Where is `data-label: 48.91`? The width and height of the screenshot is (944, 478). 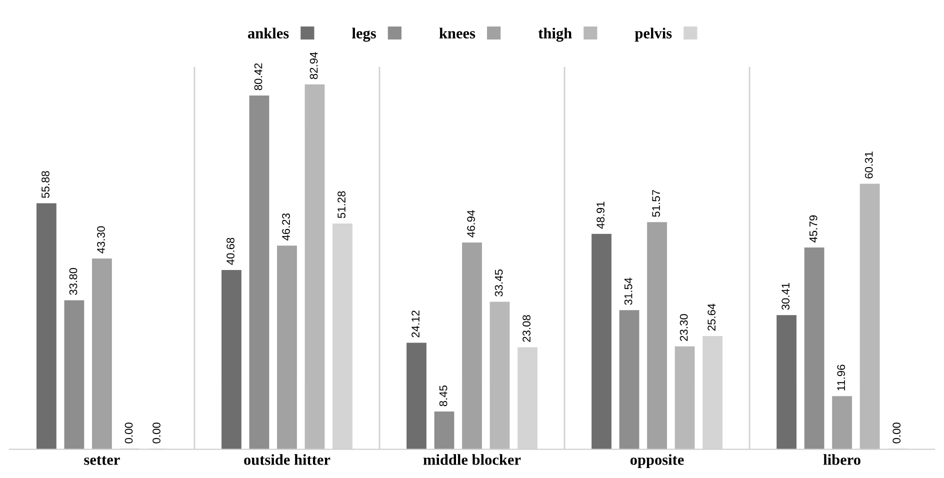
data-label: 48.91 is located at coordinates (600, 215).